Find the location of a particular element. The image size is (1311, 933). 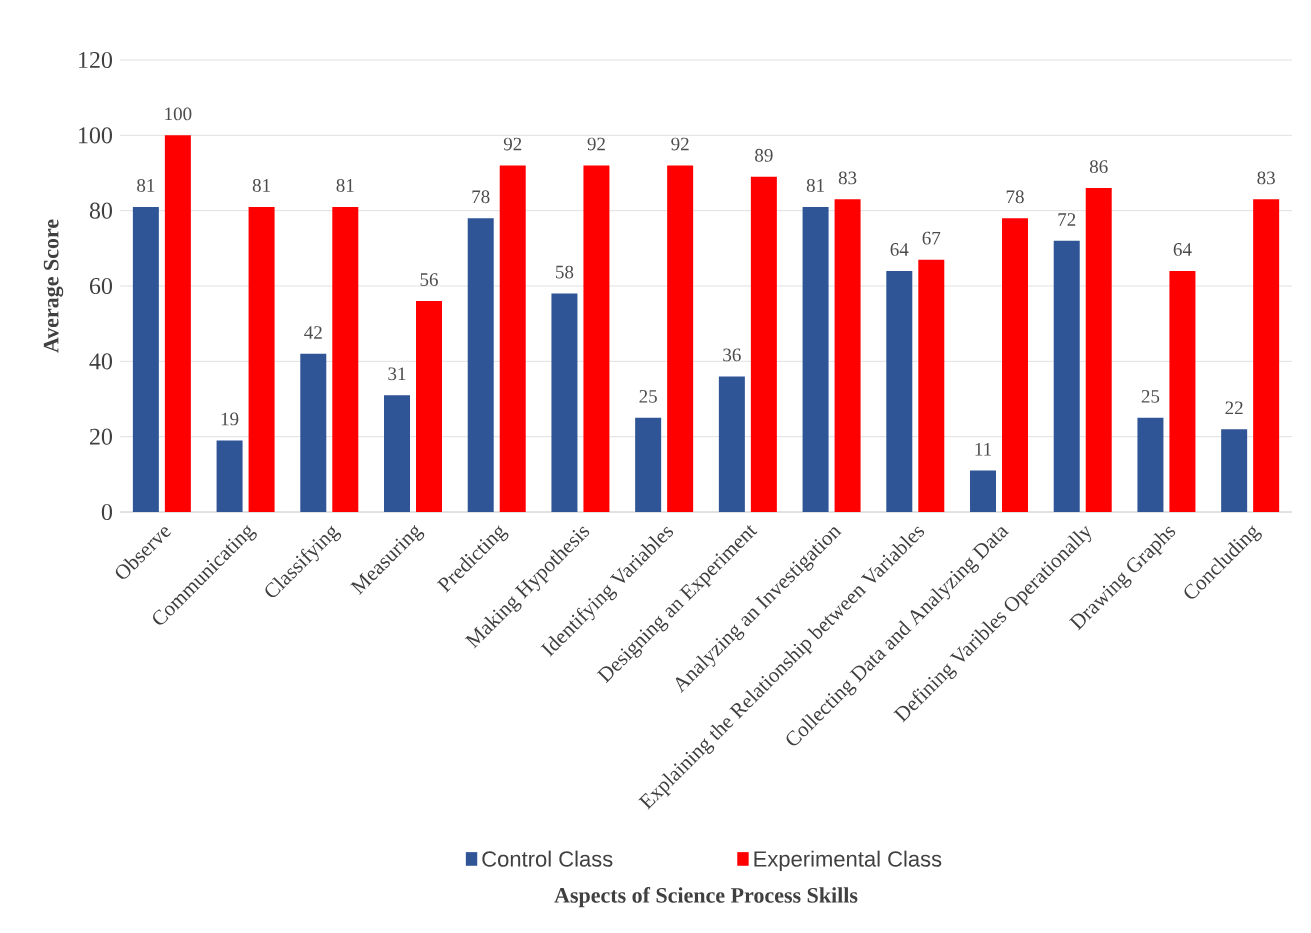

x-axis-title: Aspects of Science Process Skills is located at coordinates (706, 897).